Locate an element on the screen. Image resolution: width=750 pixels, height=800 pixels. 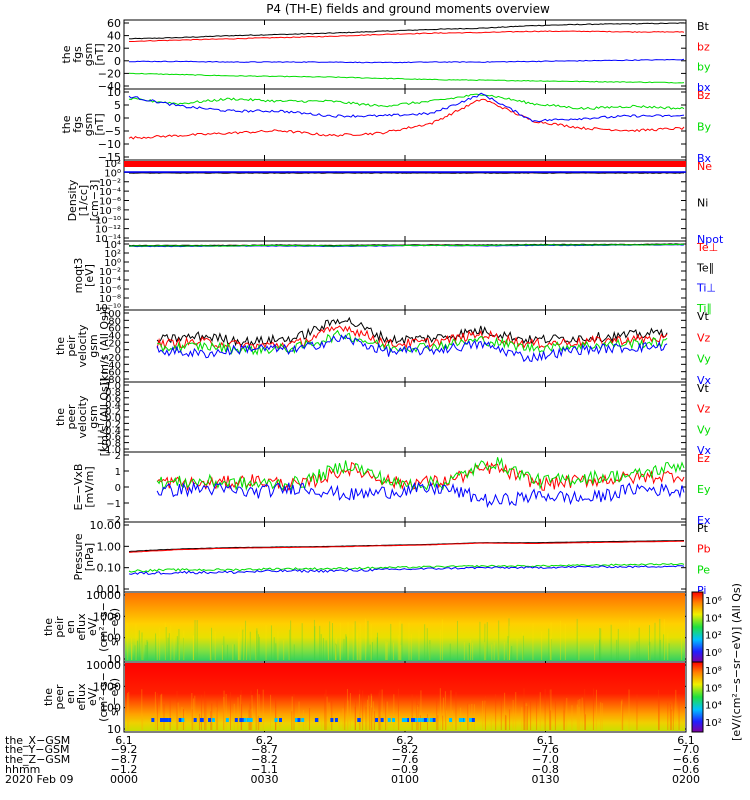
y-axis-label: (cm²−s− is located at coordinates (103, 627).